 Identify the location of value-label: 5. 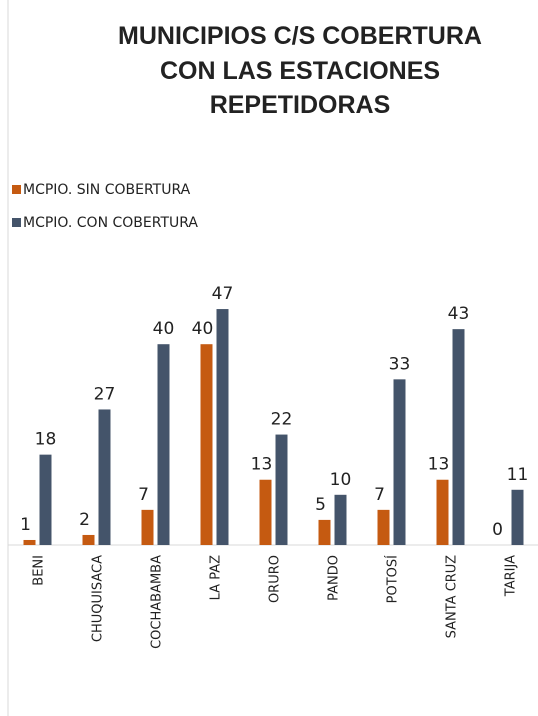
(320, 505).